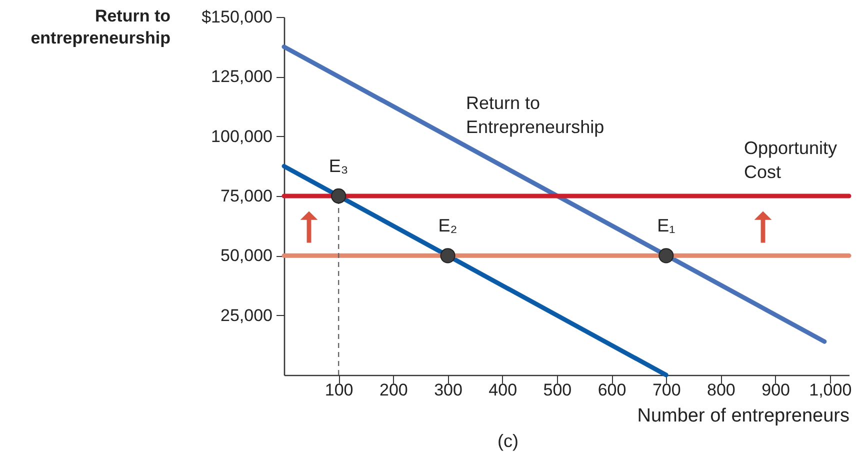  I want to click on x-axis-title: Number of entrepreneurs, so click(743, 416).